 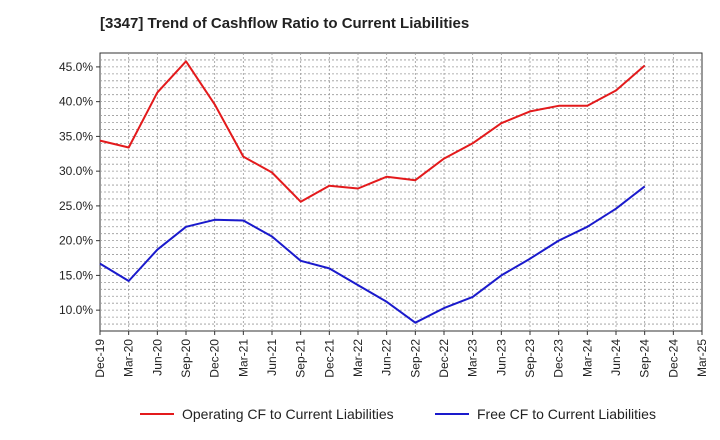 What do you see at coordinates (501, 357) in the screenshot?
I see `x-tick-label: Jun-23` at bounding box center [501, 357].